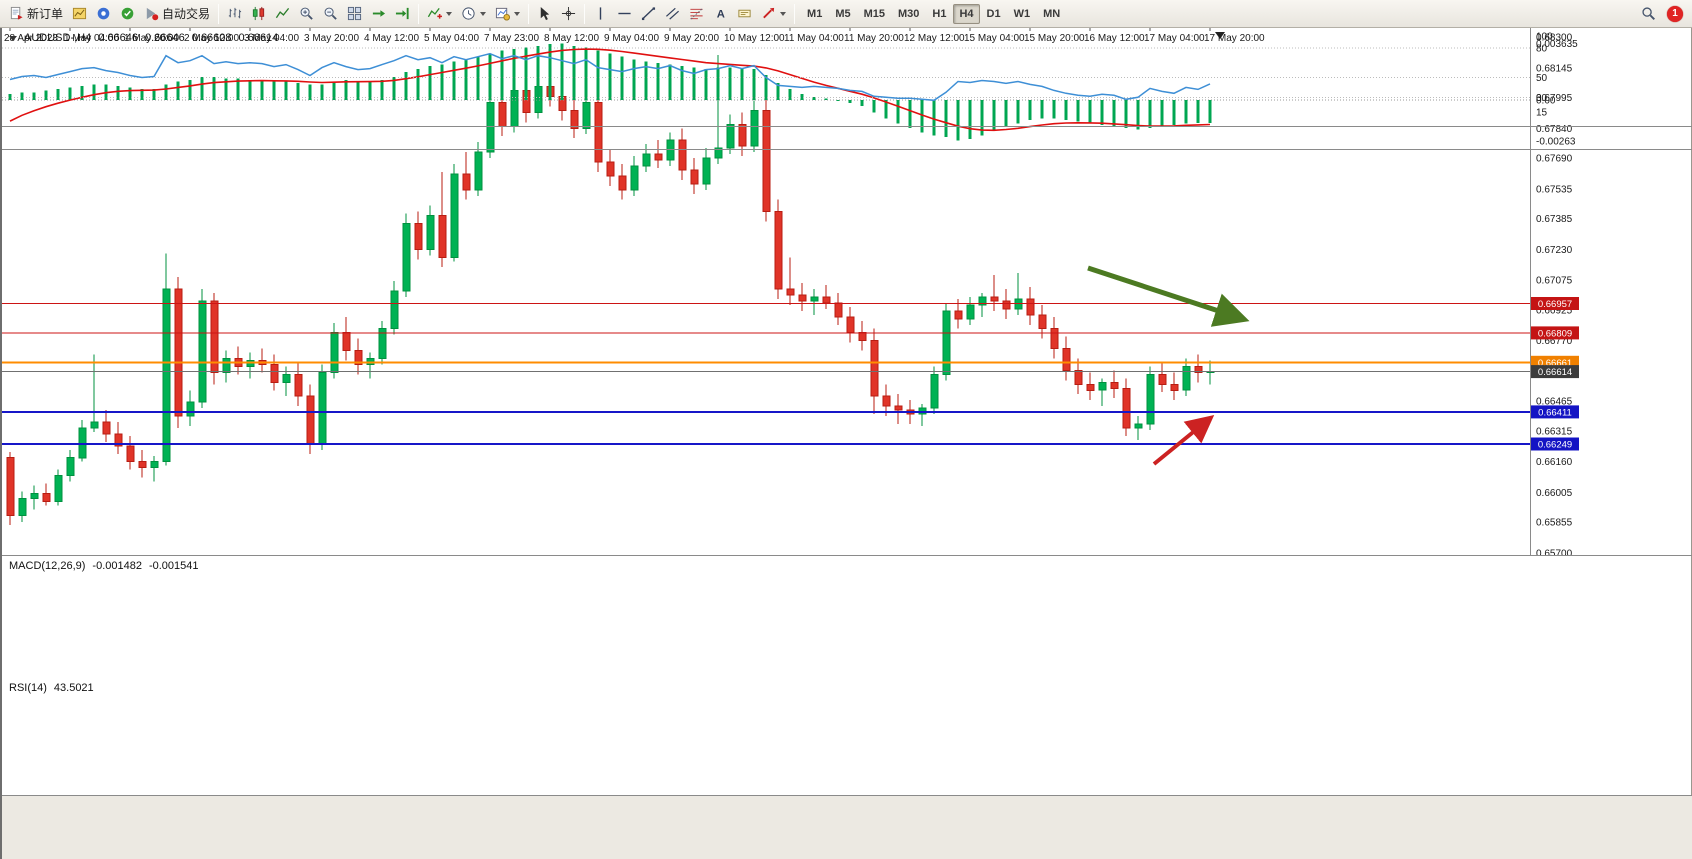 The width and height of the screenshot is (1692, 859). I want to click on autoscroll-button, so click(378, 13).